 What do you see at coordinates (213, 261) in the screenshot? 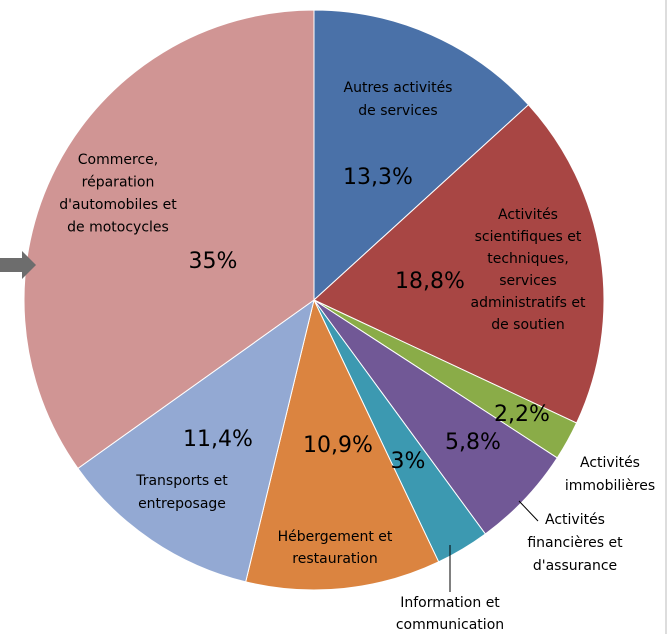
I see `value-label: 35%` at bounding box center [213, 261].